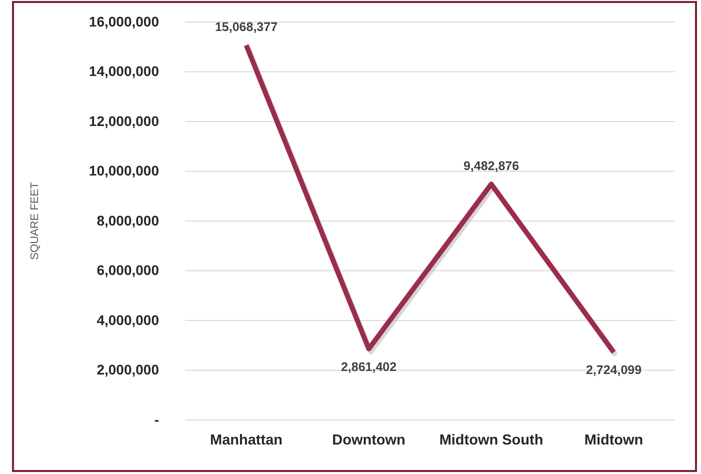 The image size is (701, 474). Describe the element at coordinates (157, 419) in the screenshot. I see `y-tick-label: -` at that location.